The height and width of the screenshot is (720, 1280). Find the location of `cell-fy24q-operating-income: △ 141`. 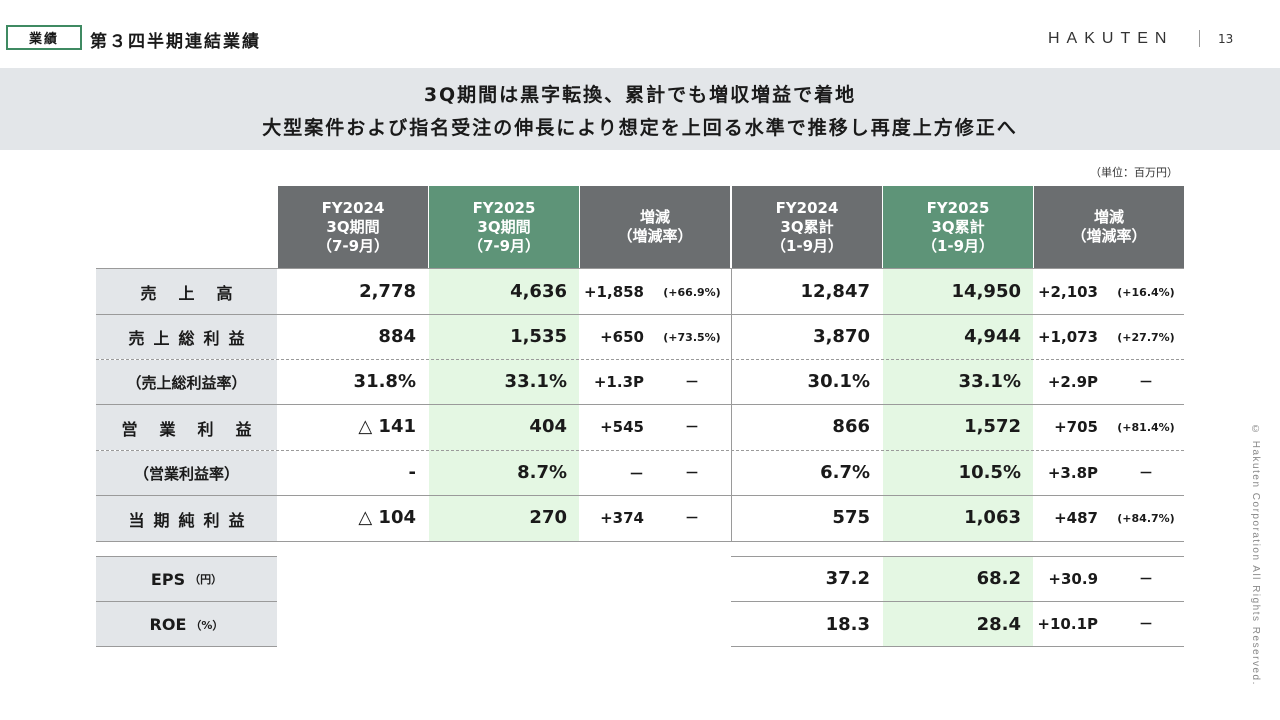

cell-fy24q-operating-income: △ 141 is located at coordinates (387, 426).